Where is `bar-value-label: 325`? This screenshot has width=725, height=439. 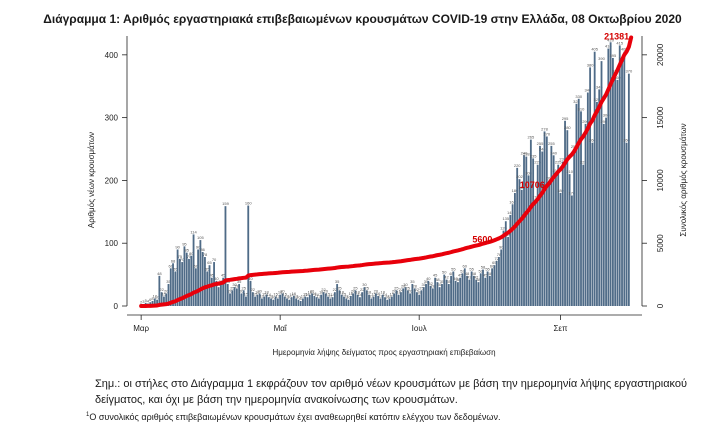
bar-value-label: 325 is located at coordinates (597, 99).